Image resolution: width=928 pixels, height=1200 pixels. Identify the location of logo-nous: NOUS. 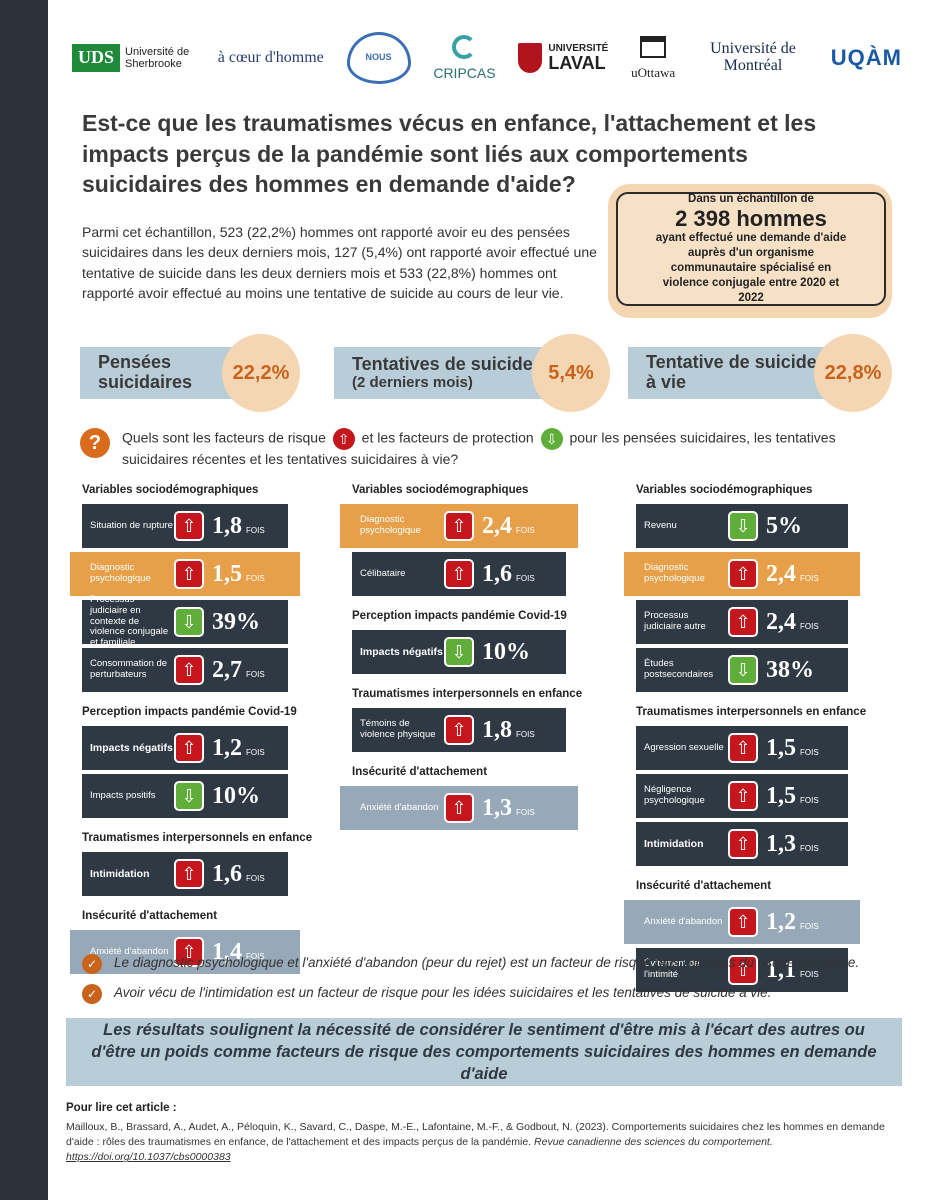
(378, 58).